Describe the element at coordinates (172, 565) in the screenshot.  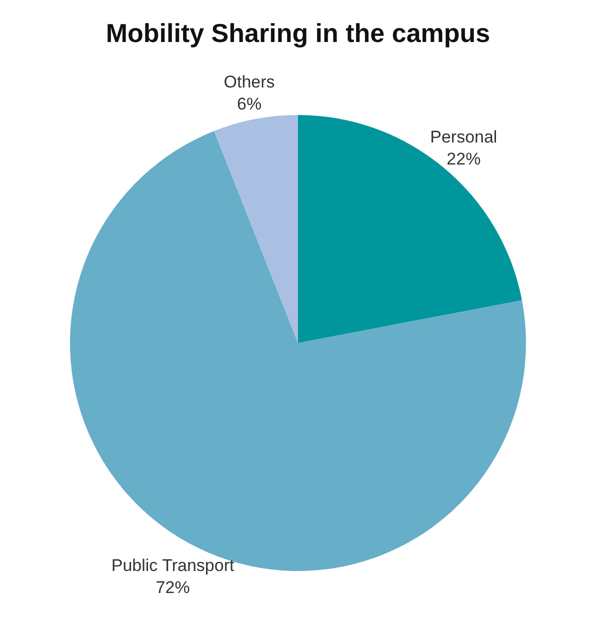
I see `slice-label: Public Transport` at that location.